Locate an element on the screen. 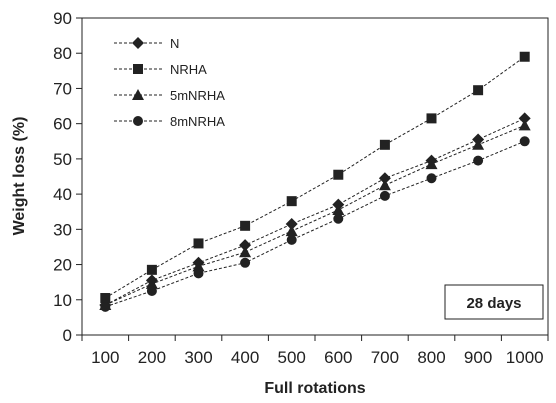 The width and height of the screenshot is (556, 403). legend-item: 5mNRHA is located at coordinates (169, 95).